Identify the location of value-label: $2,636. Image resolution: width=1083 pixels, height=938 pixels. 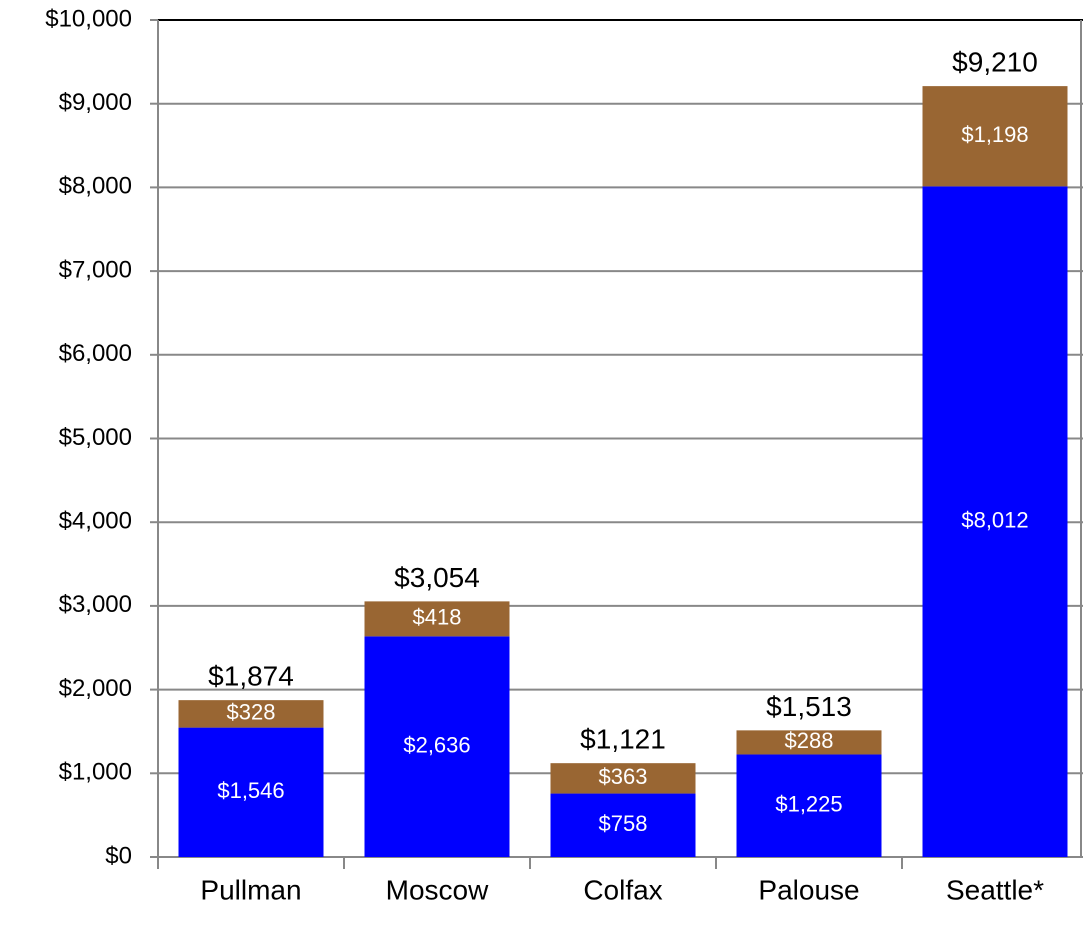
(436, 744).